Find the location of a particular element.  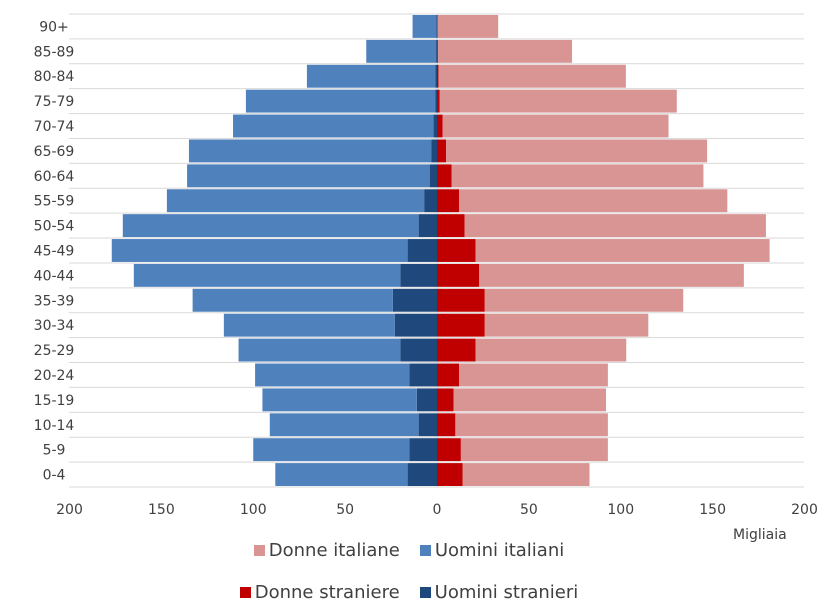

x-tick-label: 0 is located at coordinates (437, 510).